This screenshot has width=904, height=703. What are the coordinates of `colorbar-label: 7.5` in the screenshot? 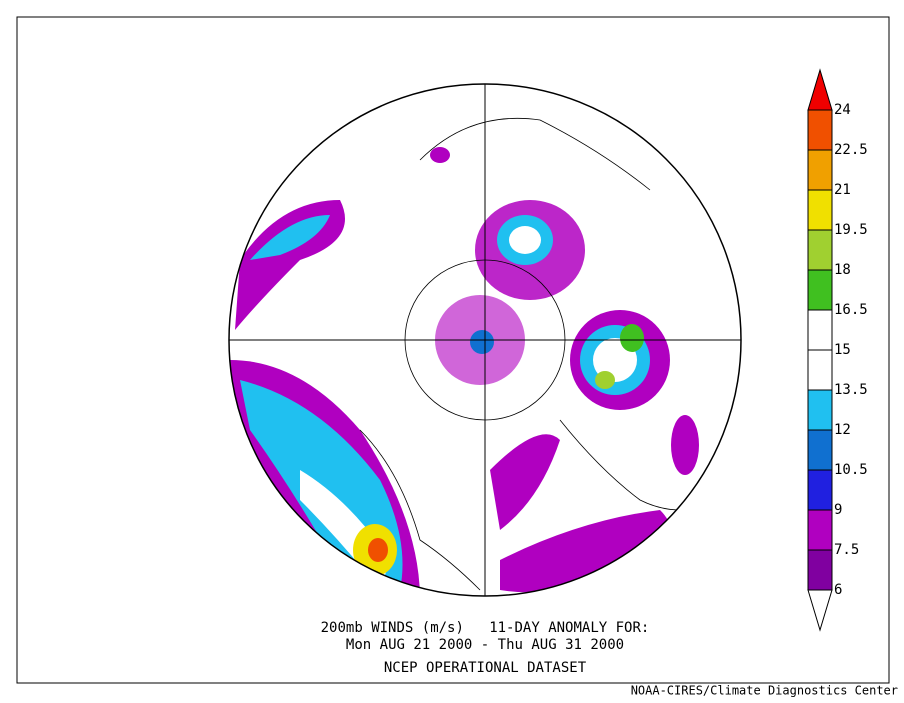 It's located at (846, 550).